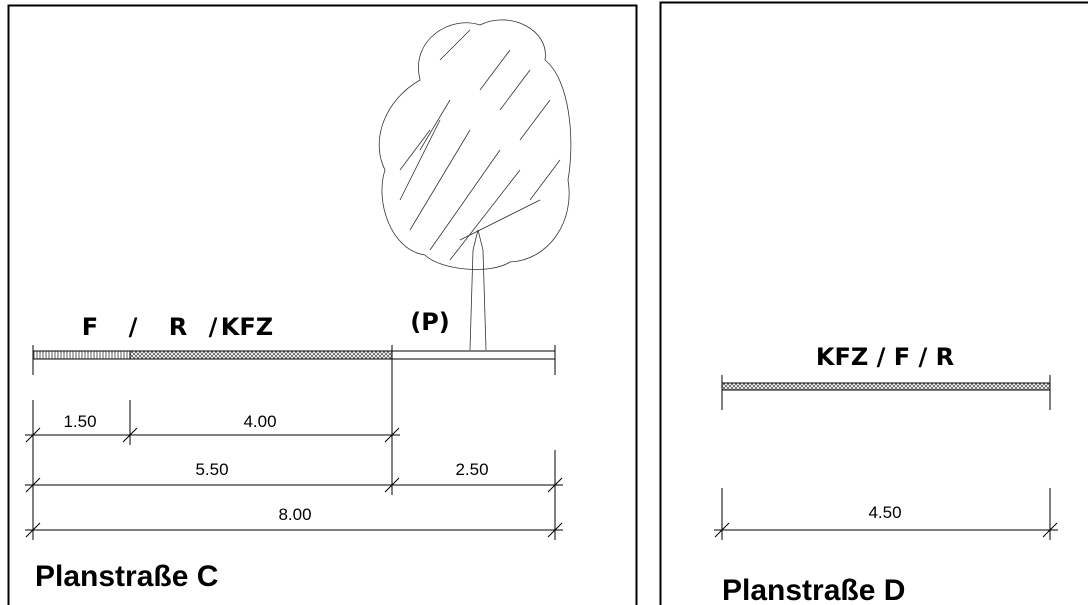 Image resolution: width=1088 pixels, height=605 pixels. What do you see at coordinates (430, 322) in the screenshot?
I see `lane-label: (P)` at bounding box center [430, 322].